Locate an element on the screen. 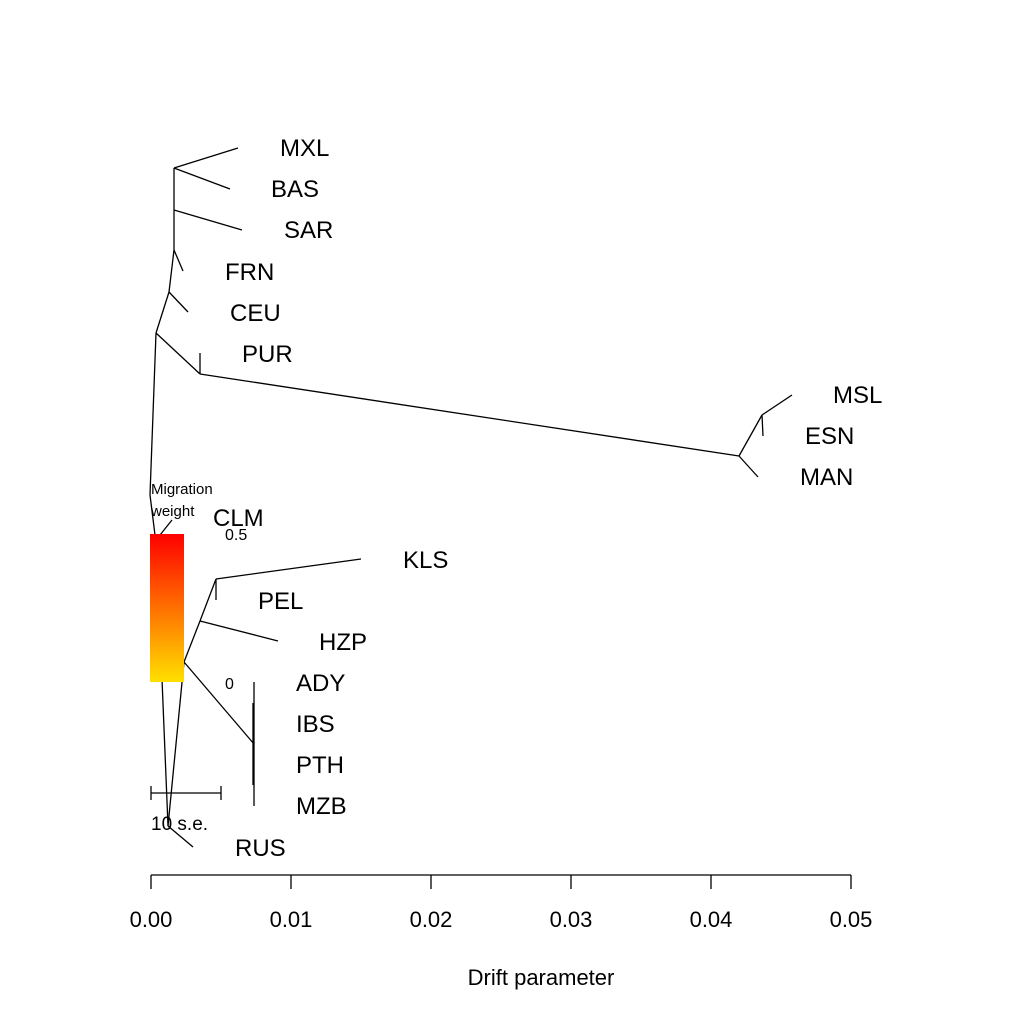 Image resolution: width=1024 pixels, height=1024 pixels. x-axis-title: Drift parameter is located at coordinates (541, 977).